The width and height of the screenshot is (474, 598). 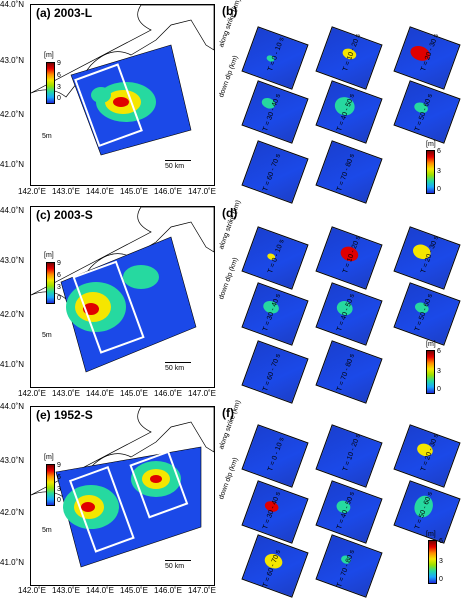 I want to click on panel-c-tick-9: 9, so click(x=59, y=263).